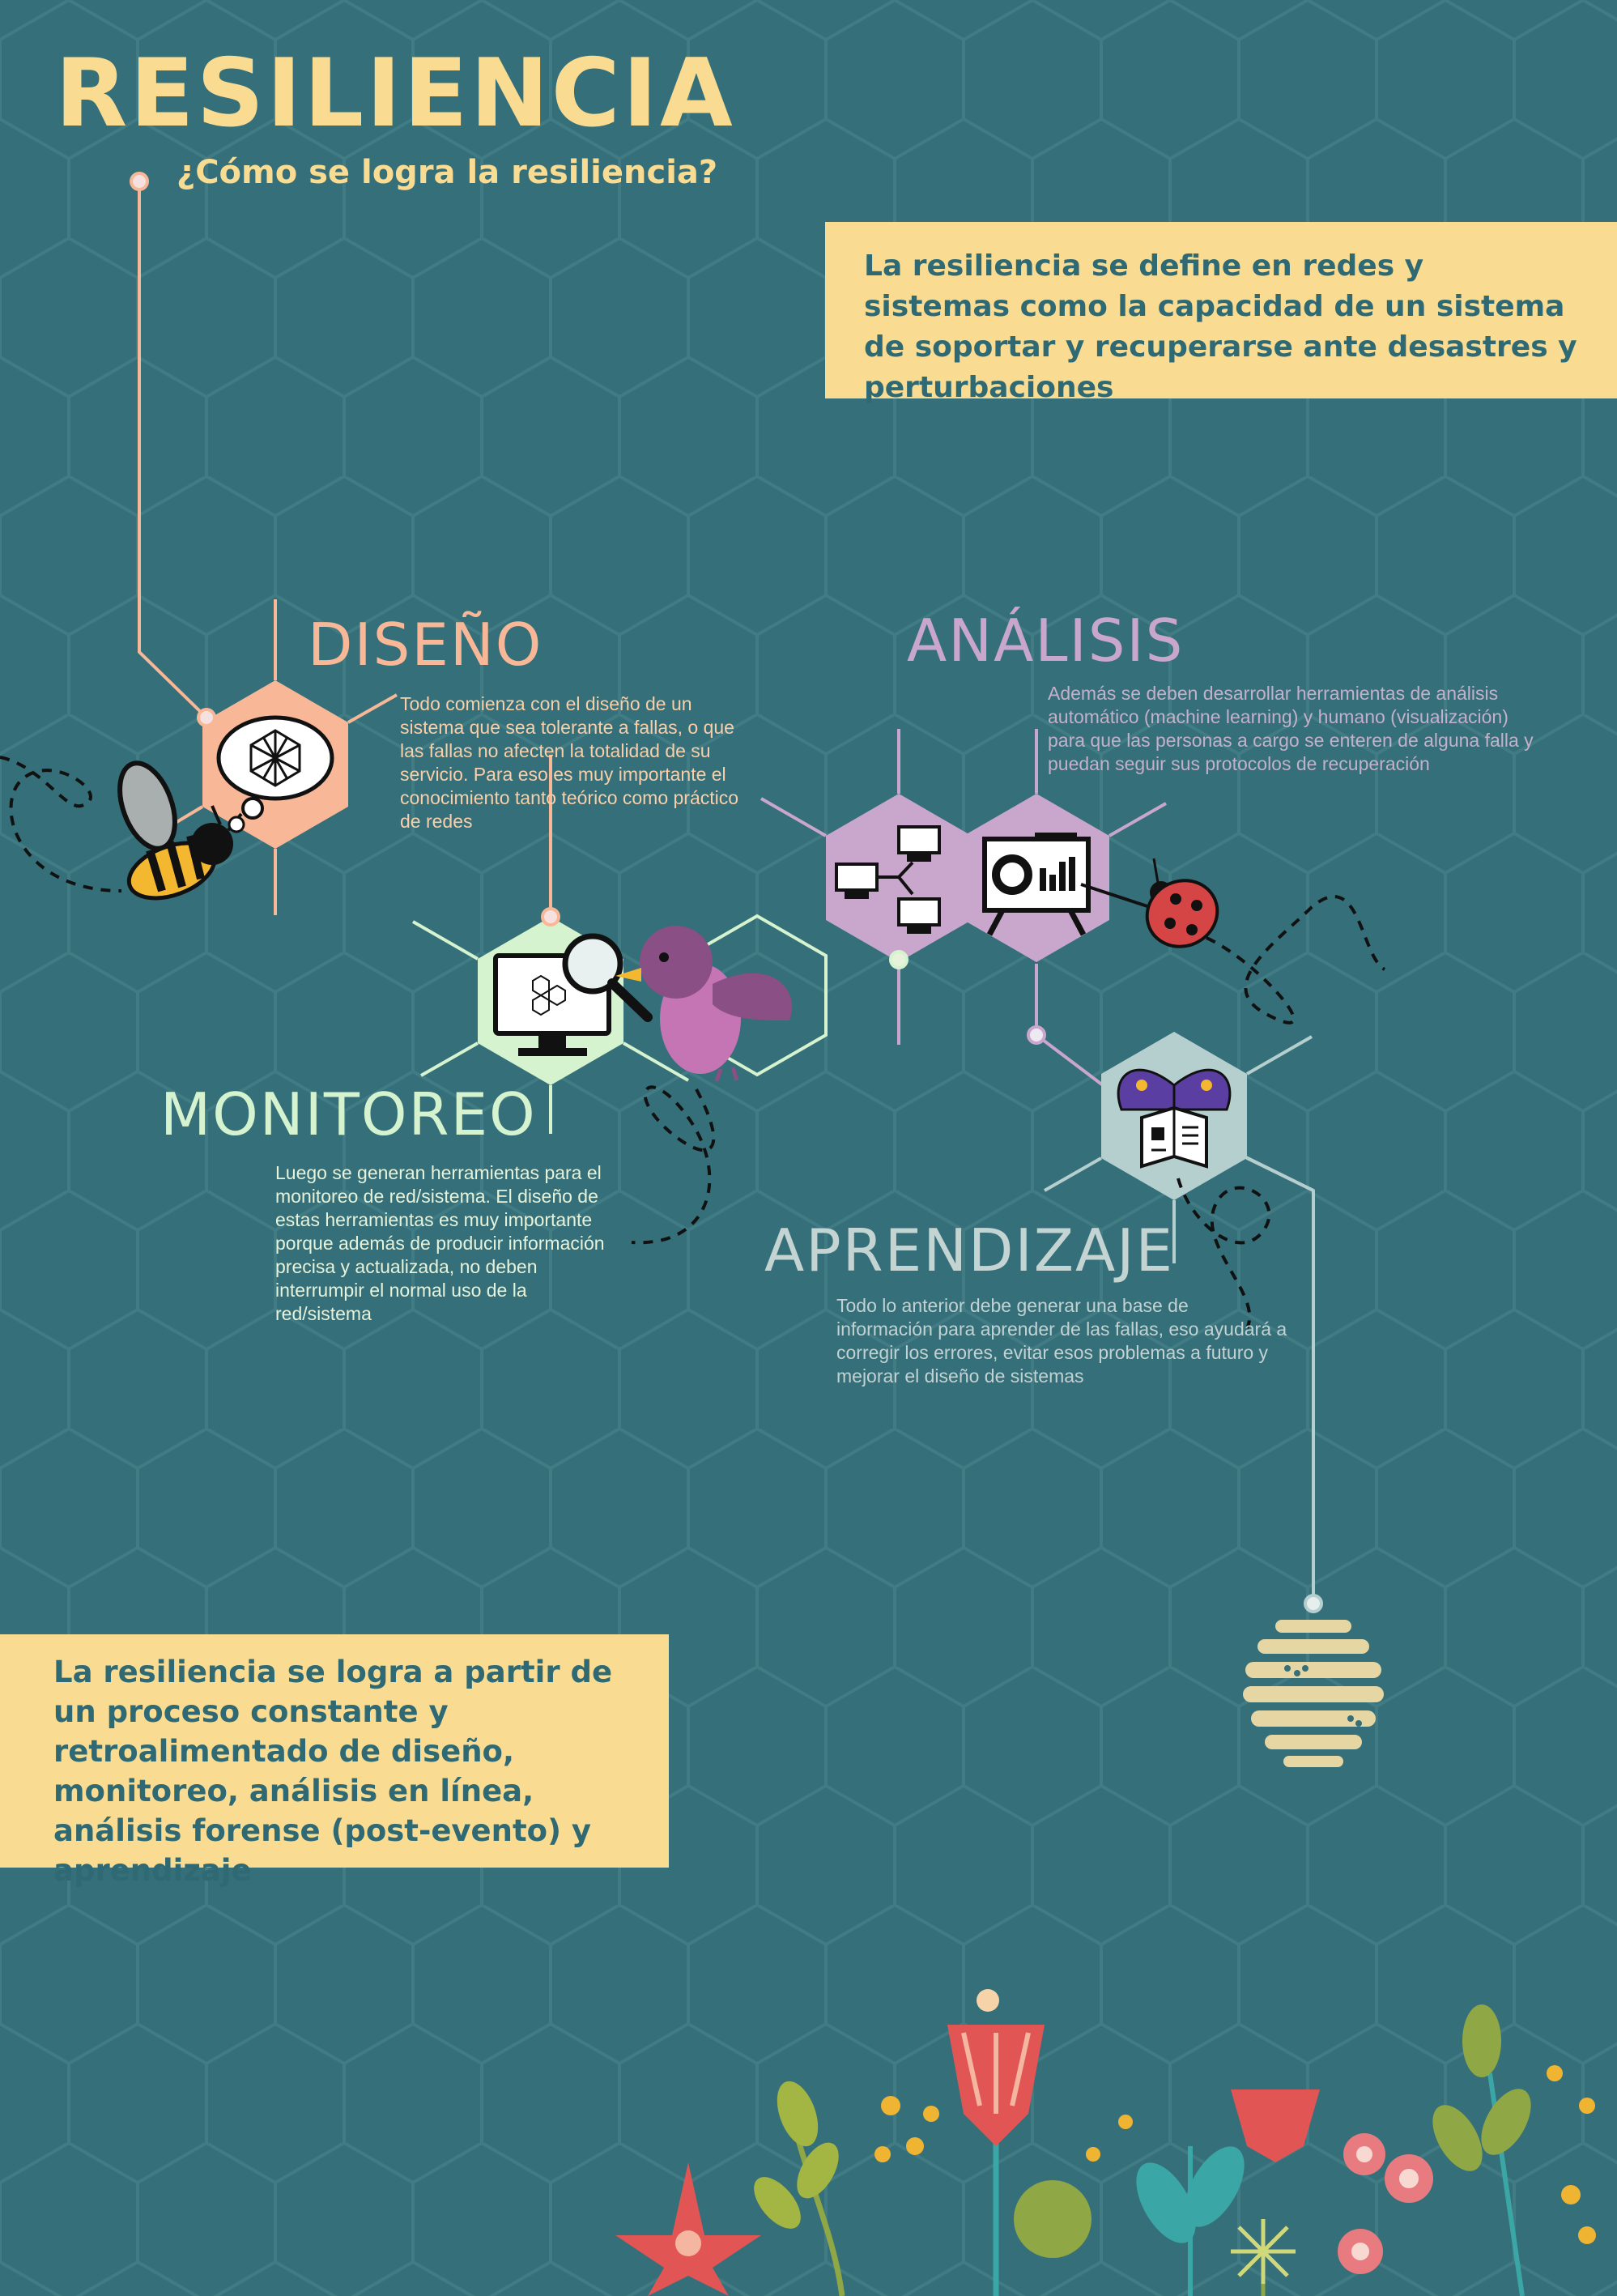 The image size is (1617, 2296). Describe the element at coordinates (1105, 2142) in the screenshot. I see `flowers-decoration` at that location.